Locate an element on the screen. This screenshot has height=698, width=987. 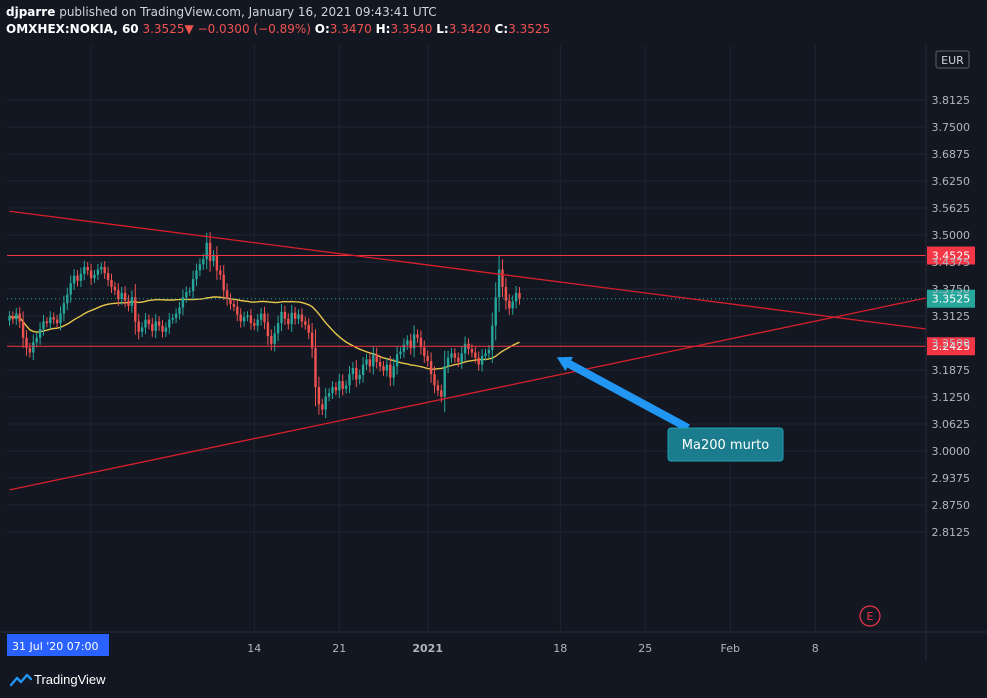
y-tick-label: 3.7500 is located at coordinates (951, 127).